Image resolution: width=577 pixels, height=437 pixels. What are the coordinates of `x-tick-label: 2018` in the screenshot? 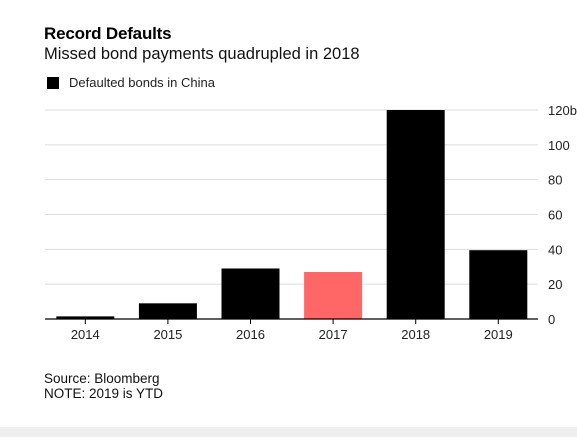 It's located at (415, 334).